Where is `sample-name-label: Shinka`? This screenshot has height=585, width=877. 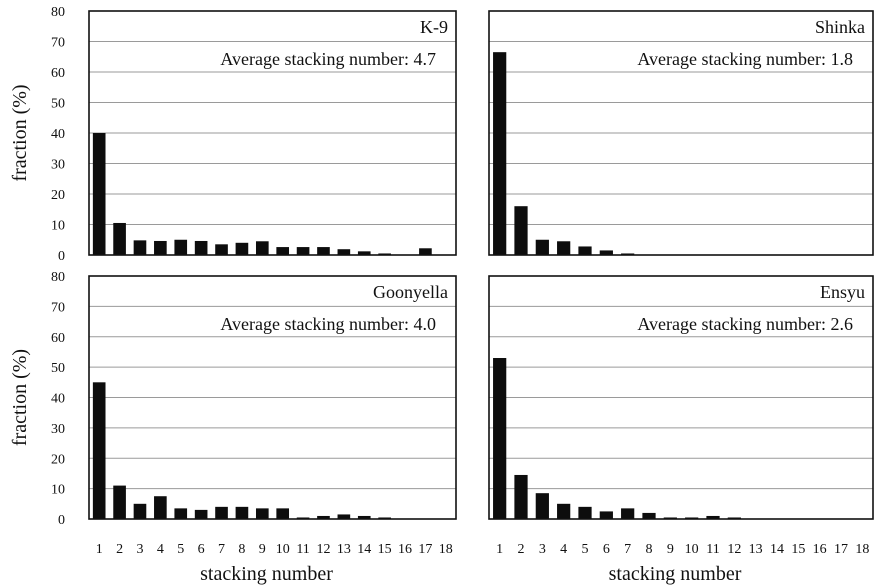 sample-name-label: Shinka is located at coordinates (840, 27).